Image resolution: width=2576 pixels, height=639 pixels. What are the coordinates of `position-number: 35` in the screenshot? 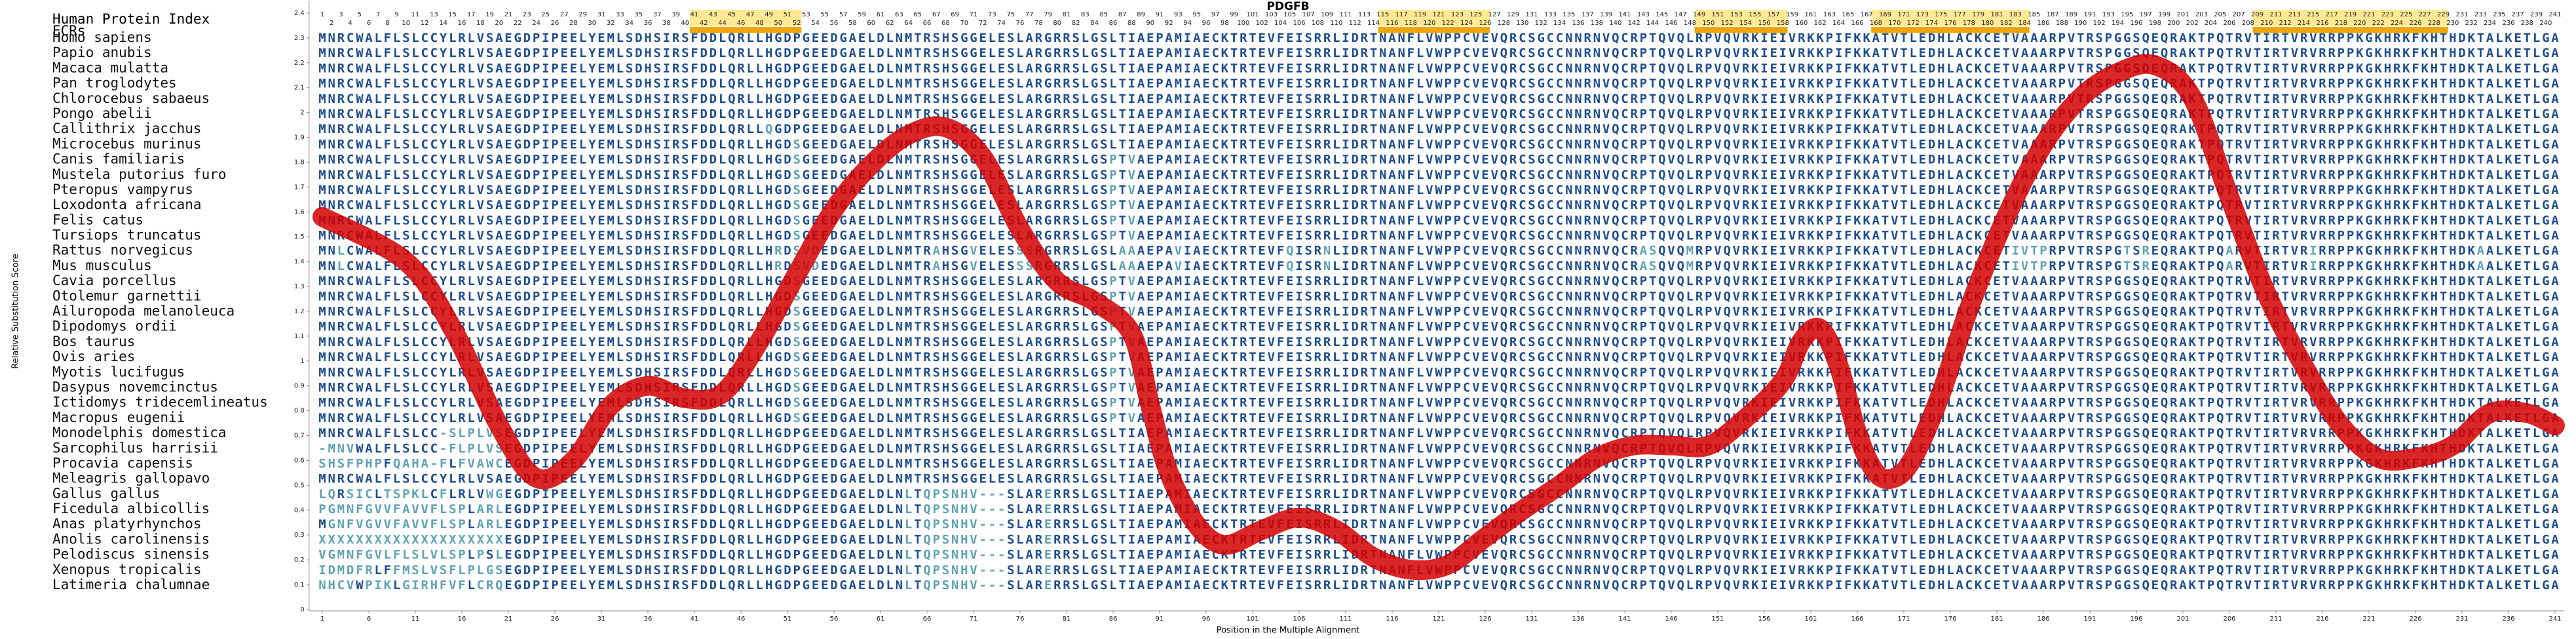 It's located at (638, 14).